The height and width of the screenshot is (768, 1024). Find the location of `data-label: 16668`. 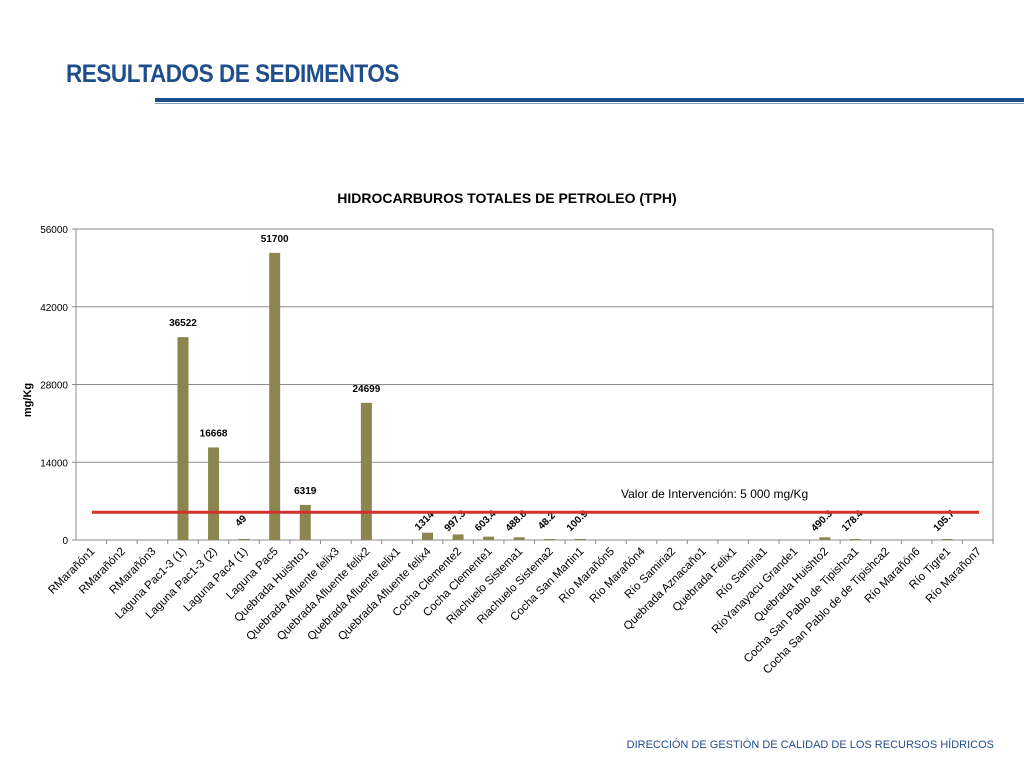

data-label: 16668 is located at coordinates (214, 433).